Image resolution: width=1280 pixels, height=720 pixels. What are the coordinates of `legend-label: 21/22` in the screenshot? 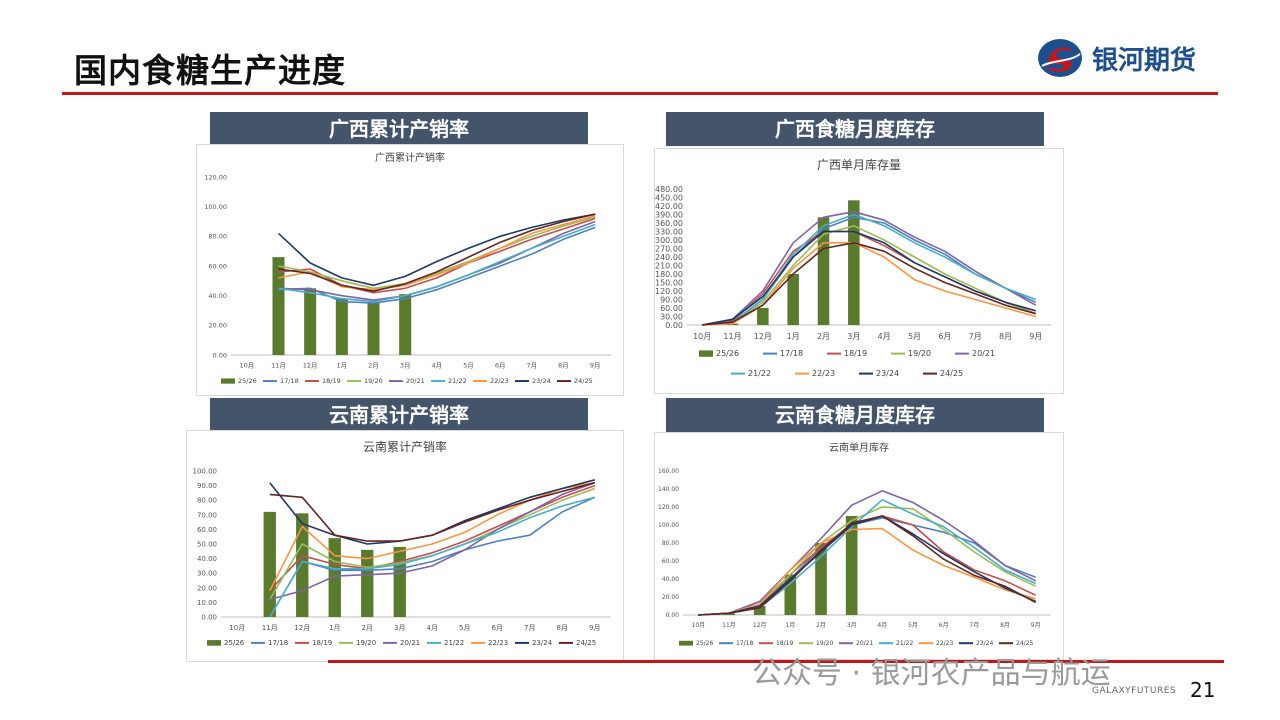 It's located at (904, 643).